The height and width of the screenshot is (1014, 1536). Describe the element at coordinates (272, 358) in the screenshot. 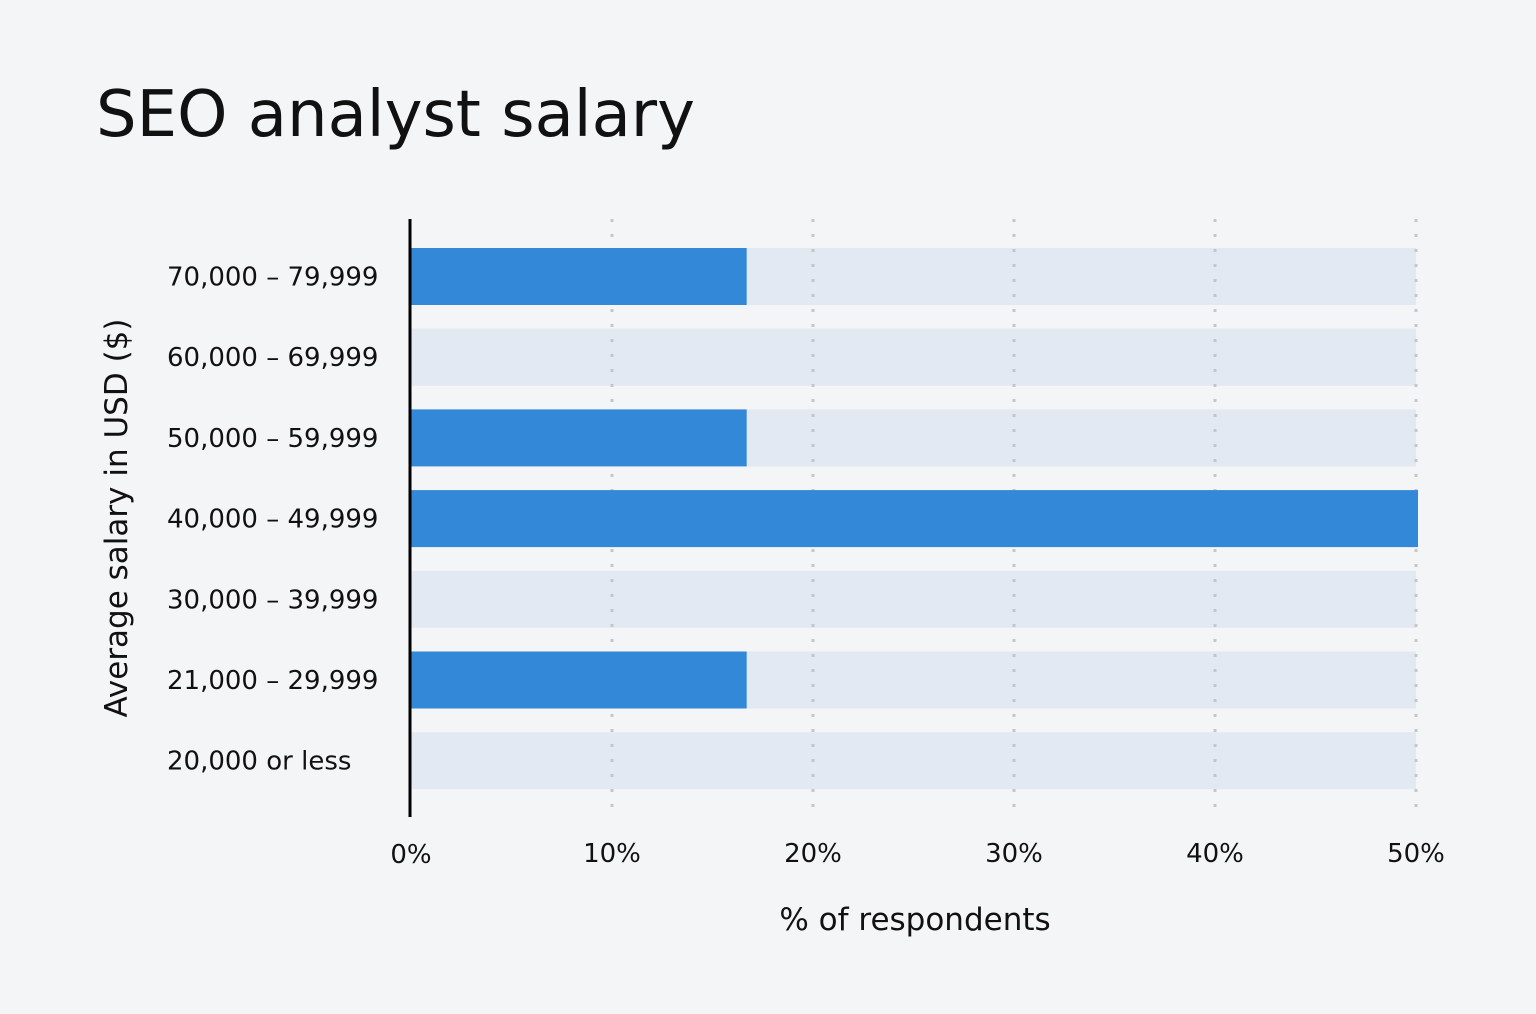

I see `category-label: 60,000 – 69,999` at that location.